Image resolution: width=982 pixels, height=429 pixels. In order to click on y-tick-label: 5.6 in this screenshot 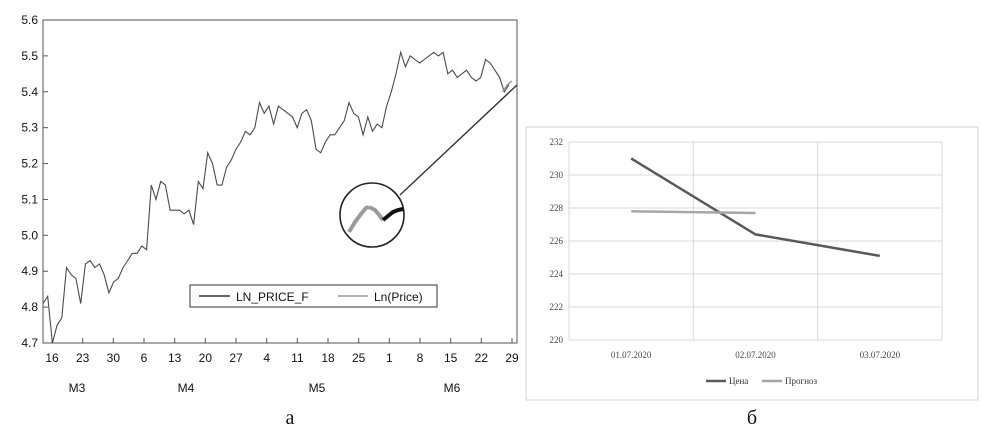, I will do `click(29, 20)`.